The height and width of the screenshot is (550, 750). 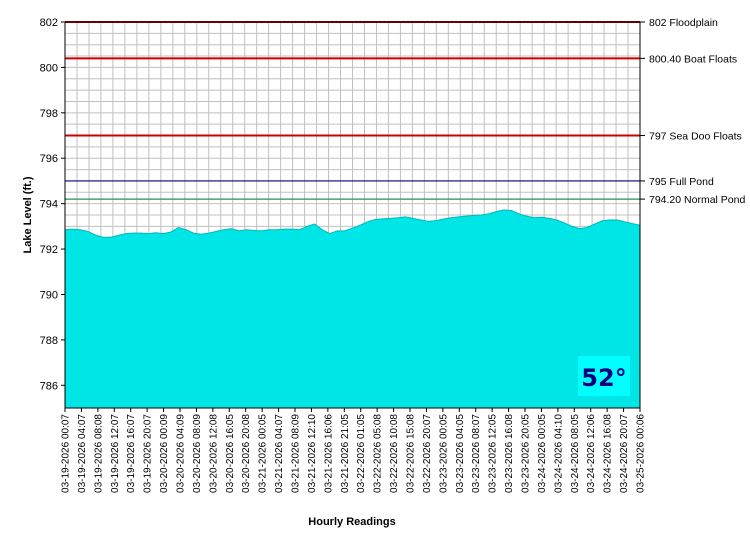 I want to click on reference-label: 802 Floodplain, so click(x=683, y=23).